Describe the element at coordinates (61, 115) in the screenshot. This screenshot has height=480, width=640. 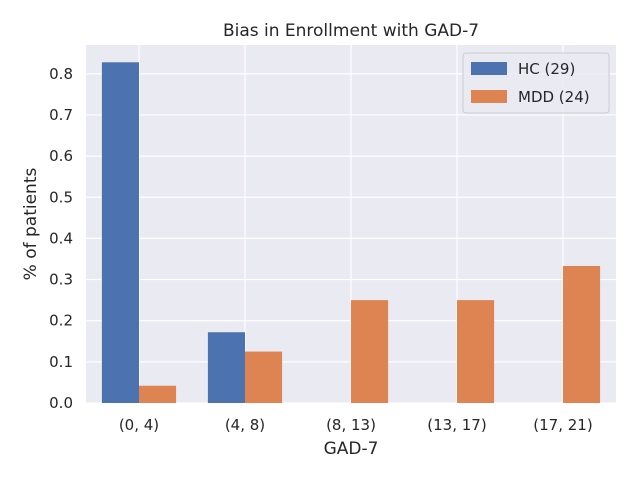
I see `y-tick-label: 0.7` at that location.